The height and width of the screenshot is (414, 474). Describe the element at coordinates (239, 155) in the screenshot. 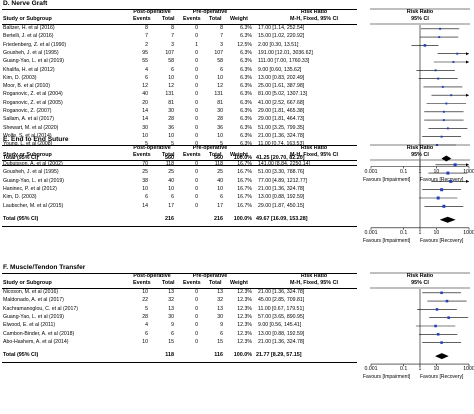

I see `header-weight: Weight` at that location.